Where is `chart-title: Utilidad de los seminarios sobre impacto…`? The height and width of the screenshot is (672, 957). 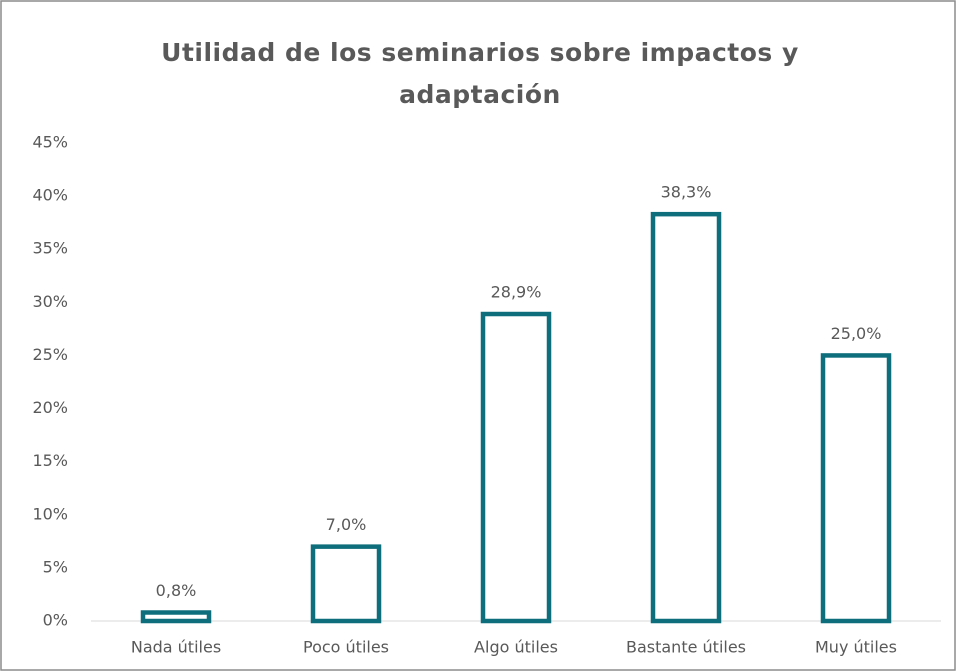
chart-title: Utilidad de los seminarios sobre impacto… is located at coordinates (480, 73).